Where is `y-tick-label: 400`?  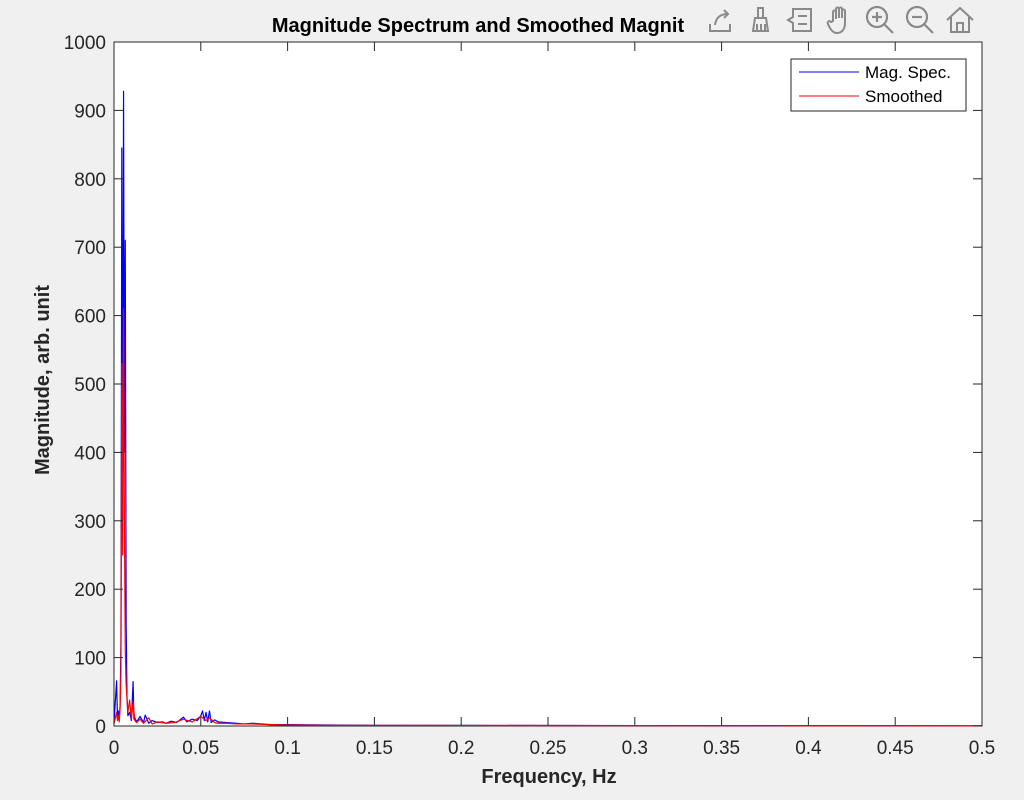
y-tick-label: 400 is located at coordinates (90, 453).